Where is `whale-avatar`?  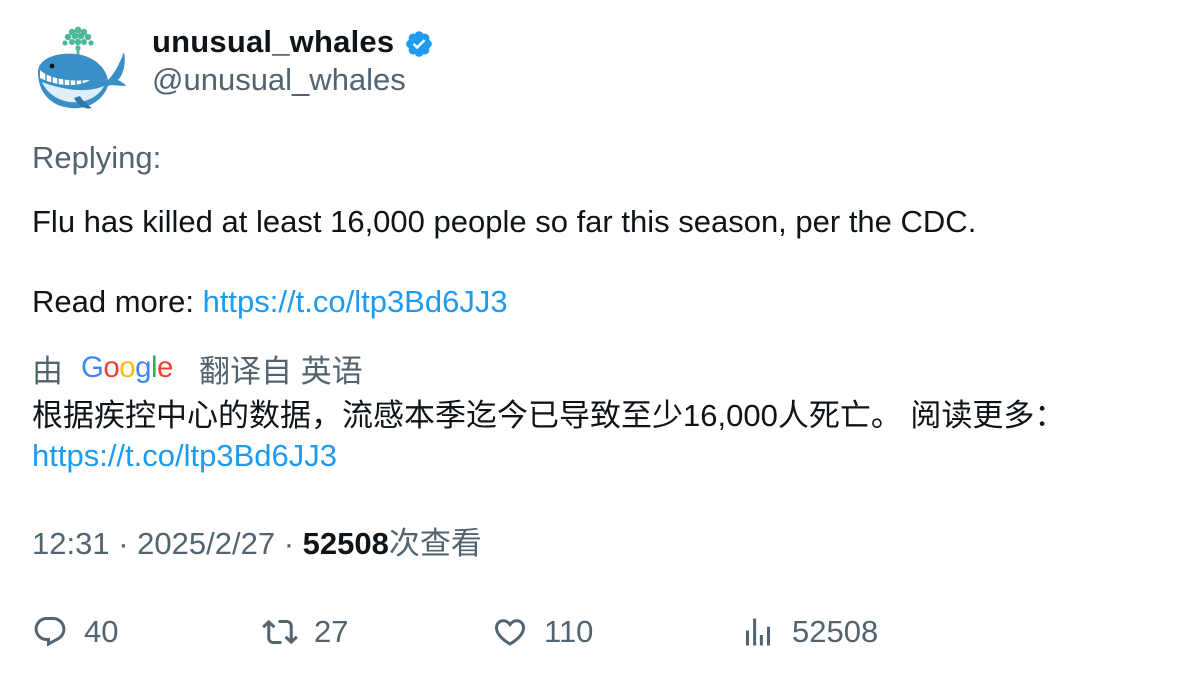 whale-avatar is located at coordinates (78, 68).